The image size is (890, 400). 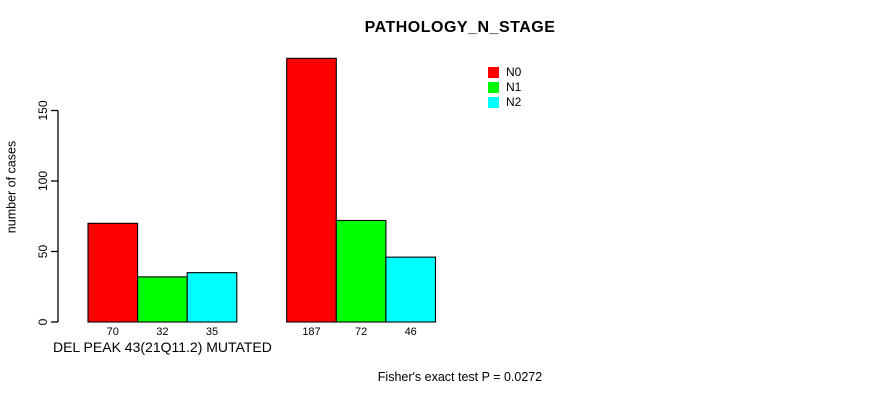 I want to click on bar-value-label: 35, so click(x=212, y=332).